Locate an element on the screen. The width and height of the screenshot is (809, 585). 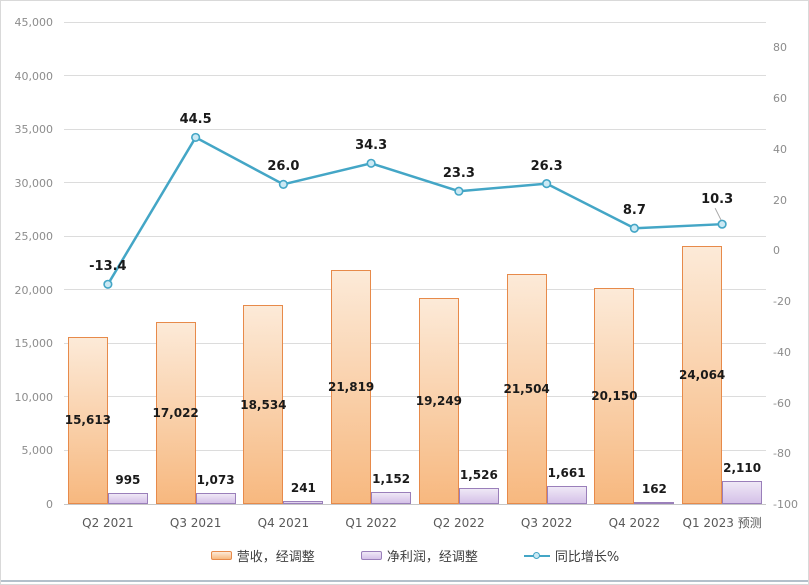
legend-item-profit: 净利润，经调整 is located at coordinates (419, 555).